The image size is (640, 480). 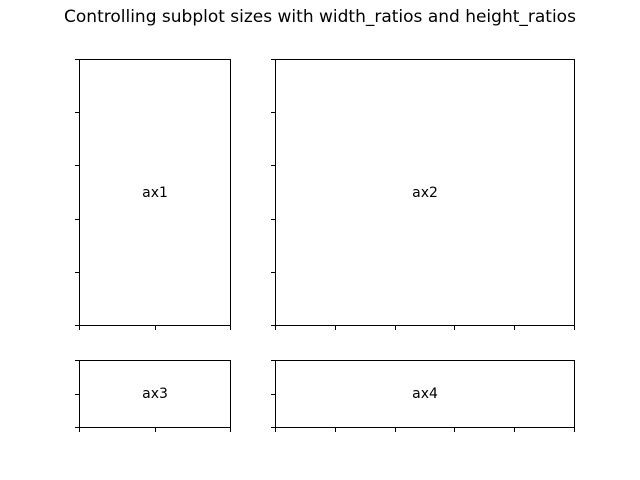 I want to click on subplot-ax3: ax3, so click(x=155, y=394).